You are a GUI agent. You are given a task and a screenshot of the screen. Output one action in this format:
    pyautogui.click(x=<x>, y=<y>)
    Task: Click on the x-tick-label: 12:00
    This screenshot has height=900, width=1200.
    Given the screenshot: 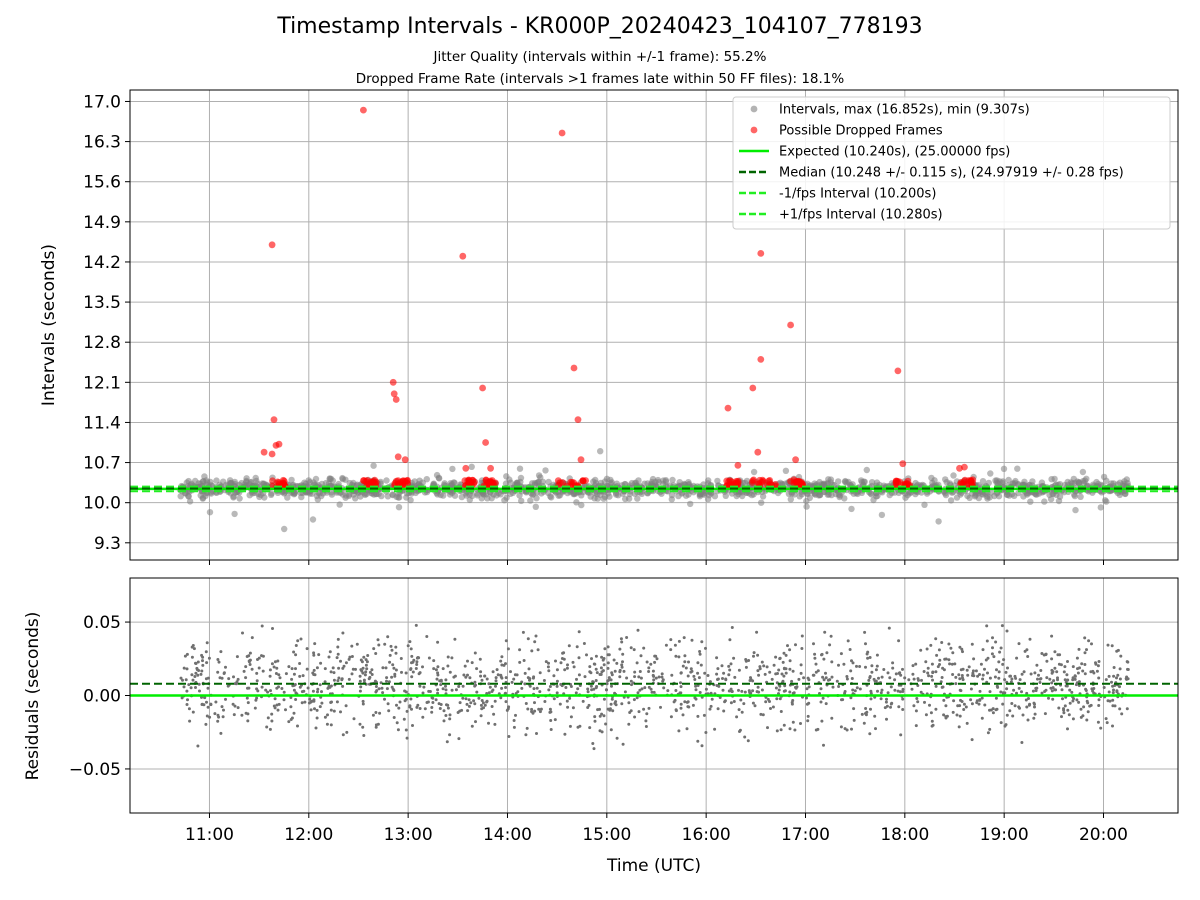 What is the action you would take?
    pyautogui.click(x=308, y=835)
    